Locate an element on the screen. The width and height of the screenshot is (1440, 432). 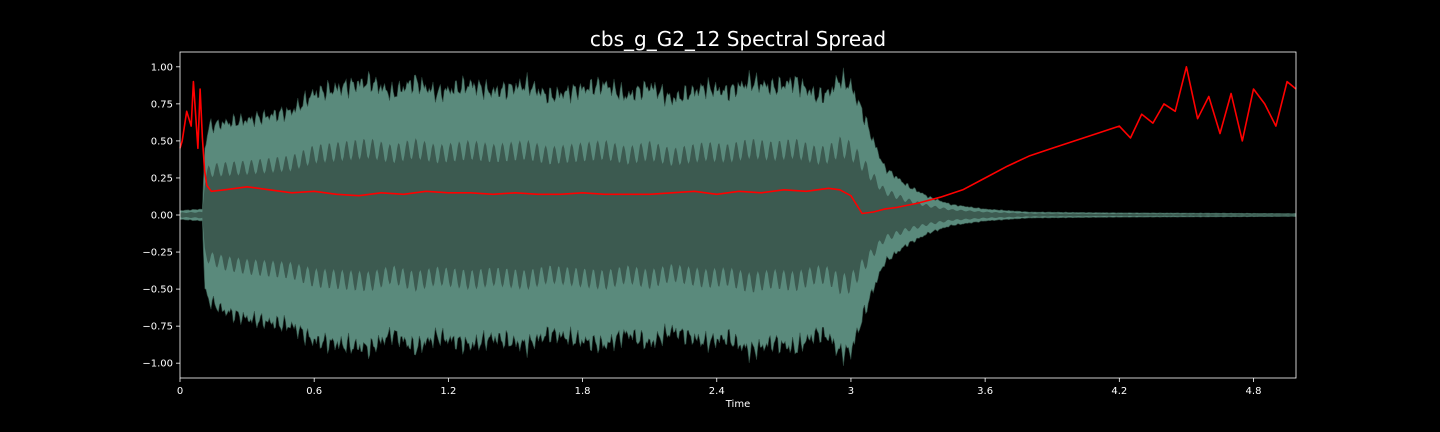
x-axis-ticks: 0 0.6 1.2 1.8 2.4 3 3.6 4.2 4.8 is located at coordinates (719, 387).